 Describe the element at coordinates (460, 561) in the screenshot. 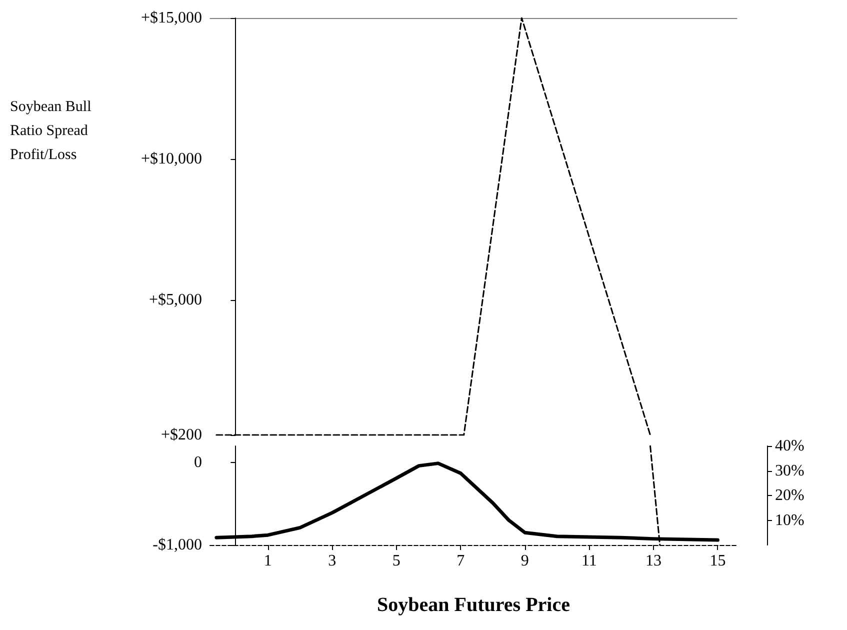

I see `x-tick-label: 7` at that location.